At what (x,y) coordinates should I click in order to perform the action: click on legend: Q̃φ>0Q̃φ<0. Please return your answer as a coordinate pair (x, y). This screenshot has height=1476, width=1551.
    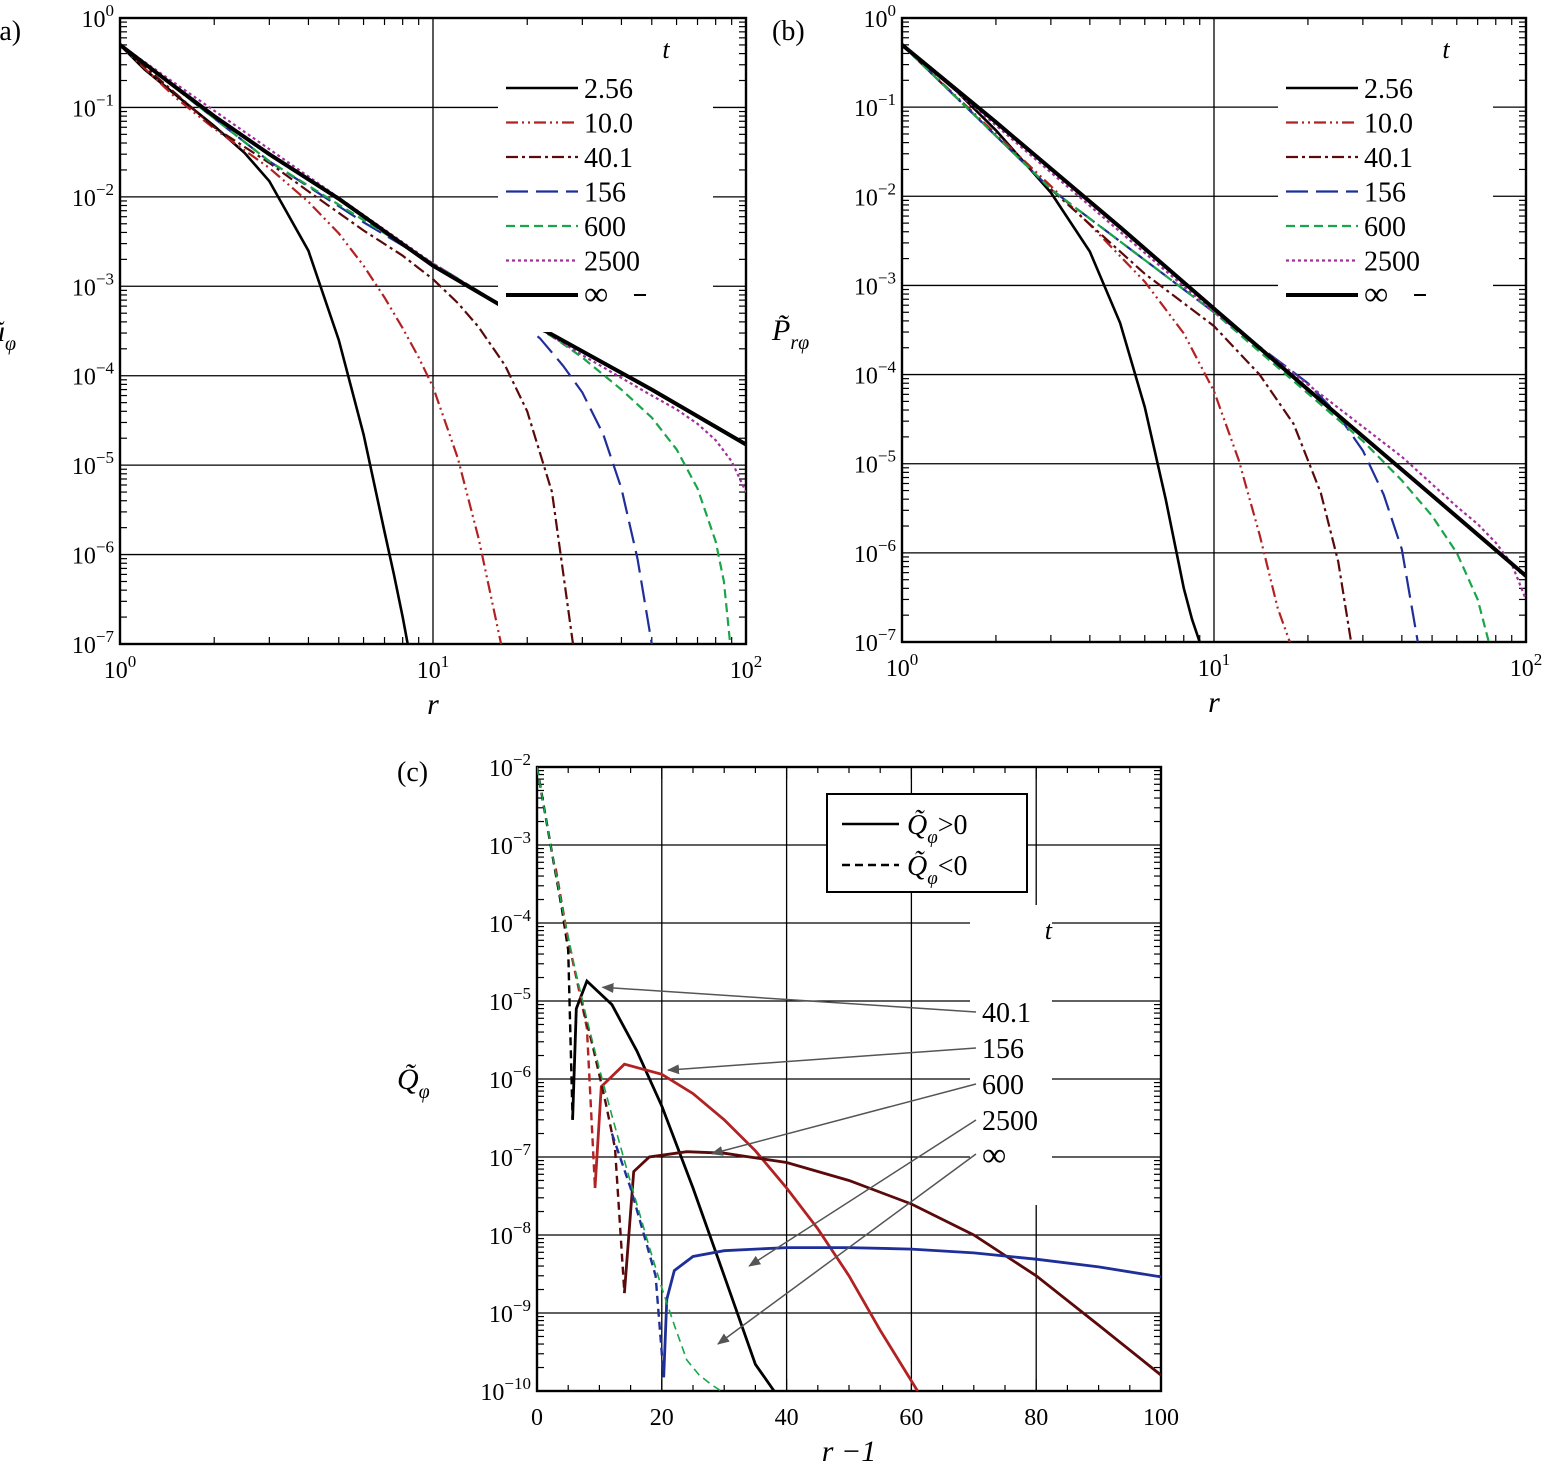
    Looking at the image, I should click on (927, 843).